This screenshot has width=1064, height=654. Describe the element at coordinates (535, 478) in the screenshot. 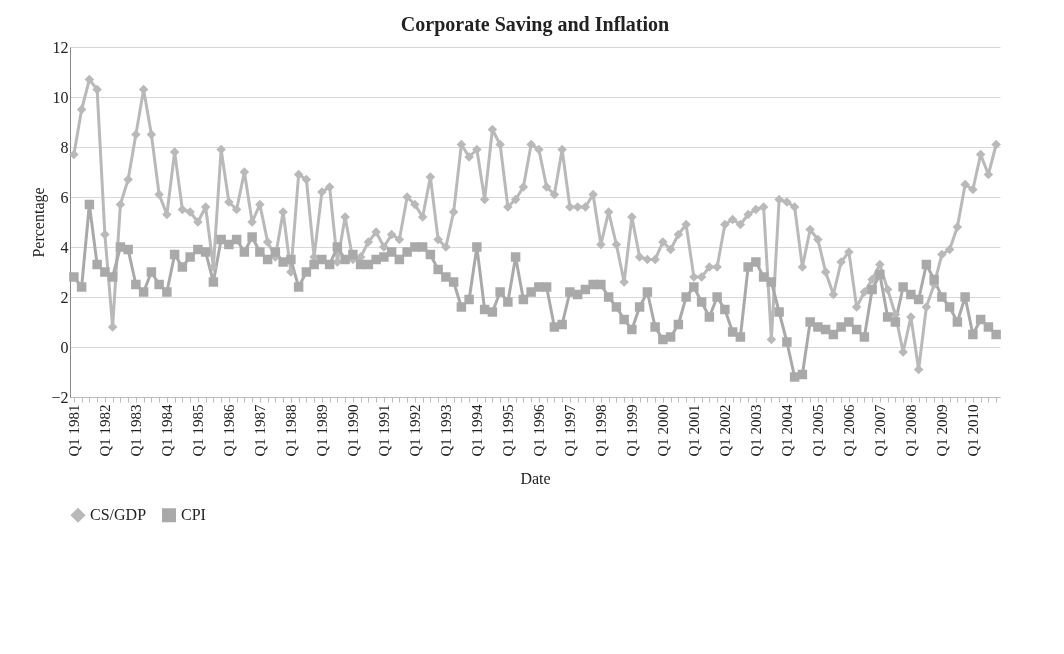

I see `x-axis-title: Date` at that location.